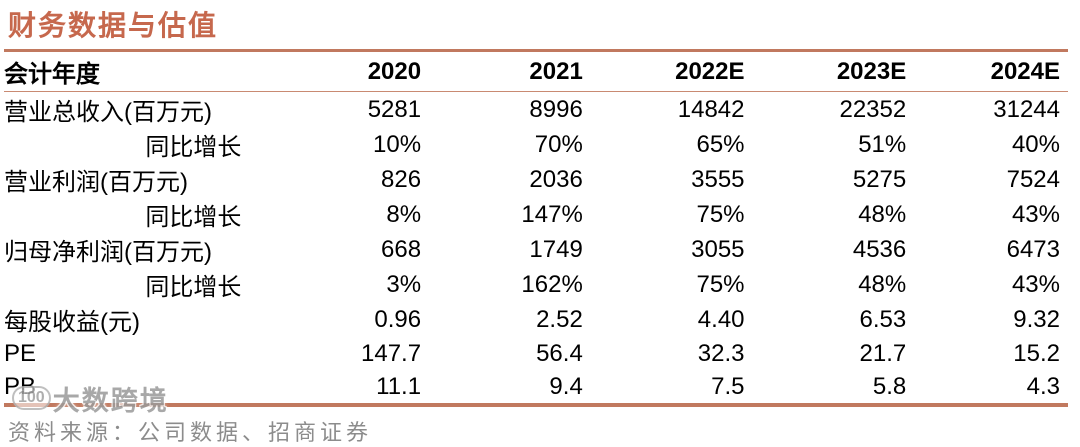  Describe the element at coordinates (20, 353) in the screenshot. I see `row-label: PE` at that location.